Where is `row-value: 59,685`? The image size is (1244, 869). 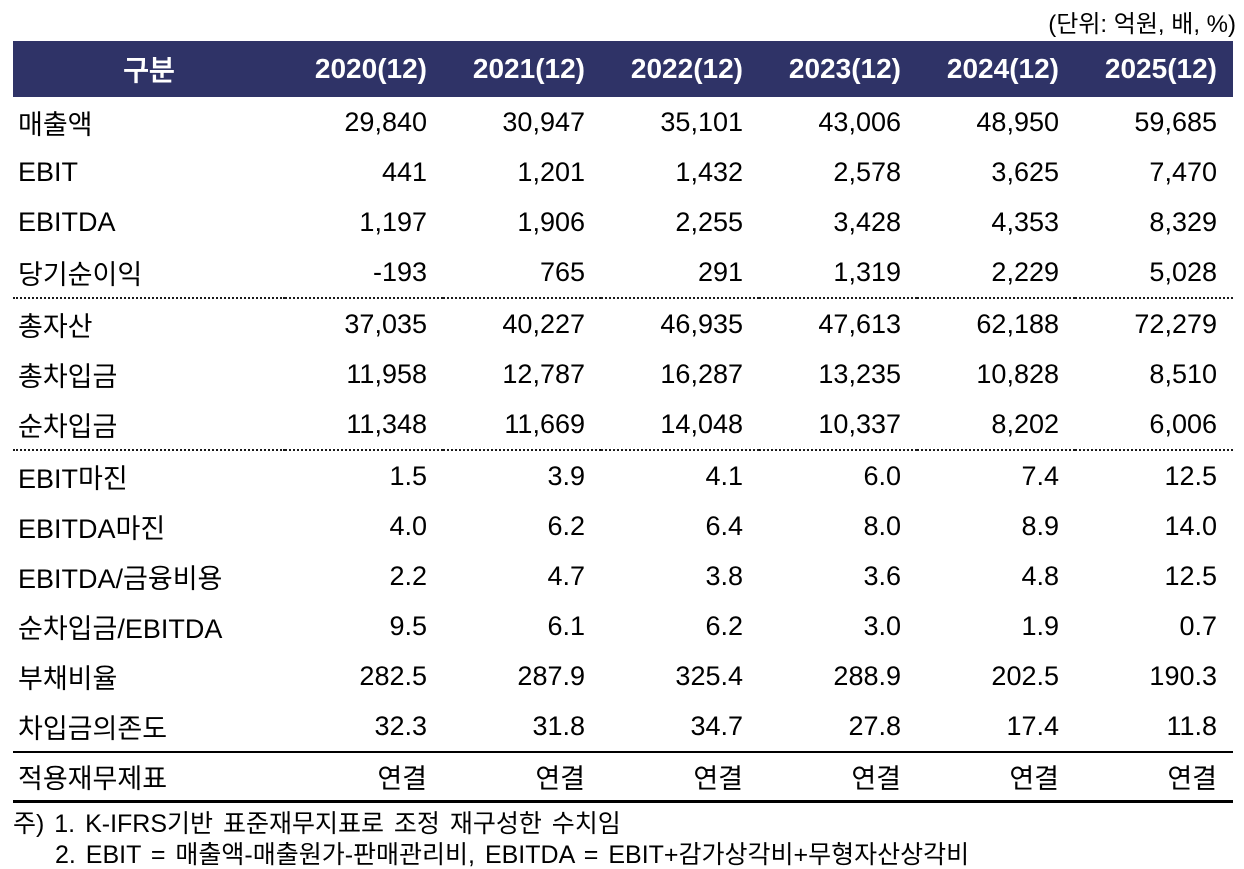
row-value: 59,685 is located at coordinates (1175, 121).